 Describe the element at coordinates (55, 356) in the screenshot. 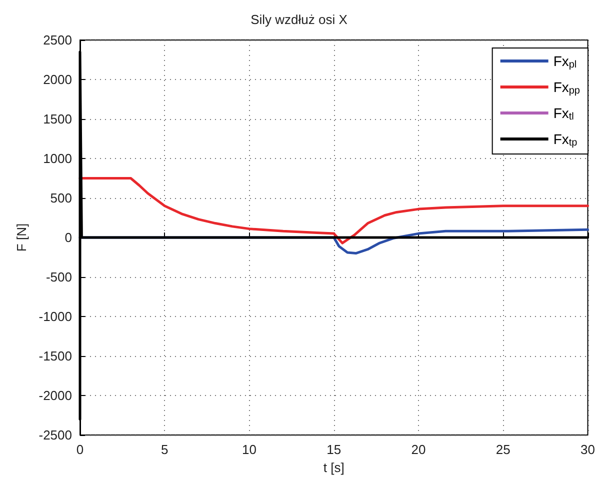

I see `y-tick-label: -1500` at that location.